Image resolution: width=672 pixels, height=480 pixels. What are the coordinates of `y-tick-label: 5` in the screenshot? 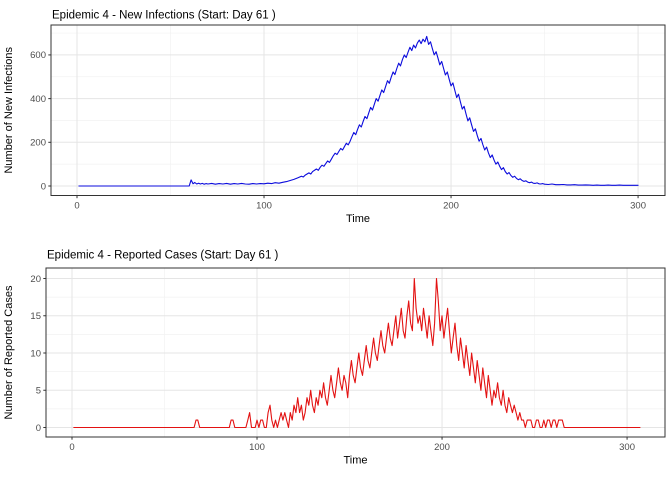 It's located at (38, 391).